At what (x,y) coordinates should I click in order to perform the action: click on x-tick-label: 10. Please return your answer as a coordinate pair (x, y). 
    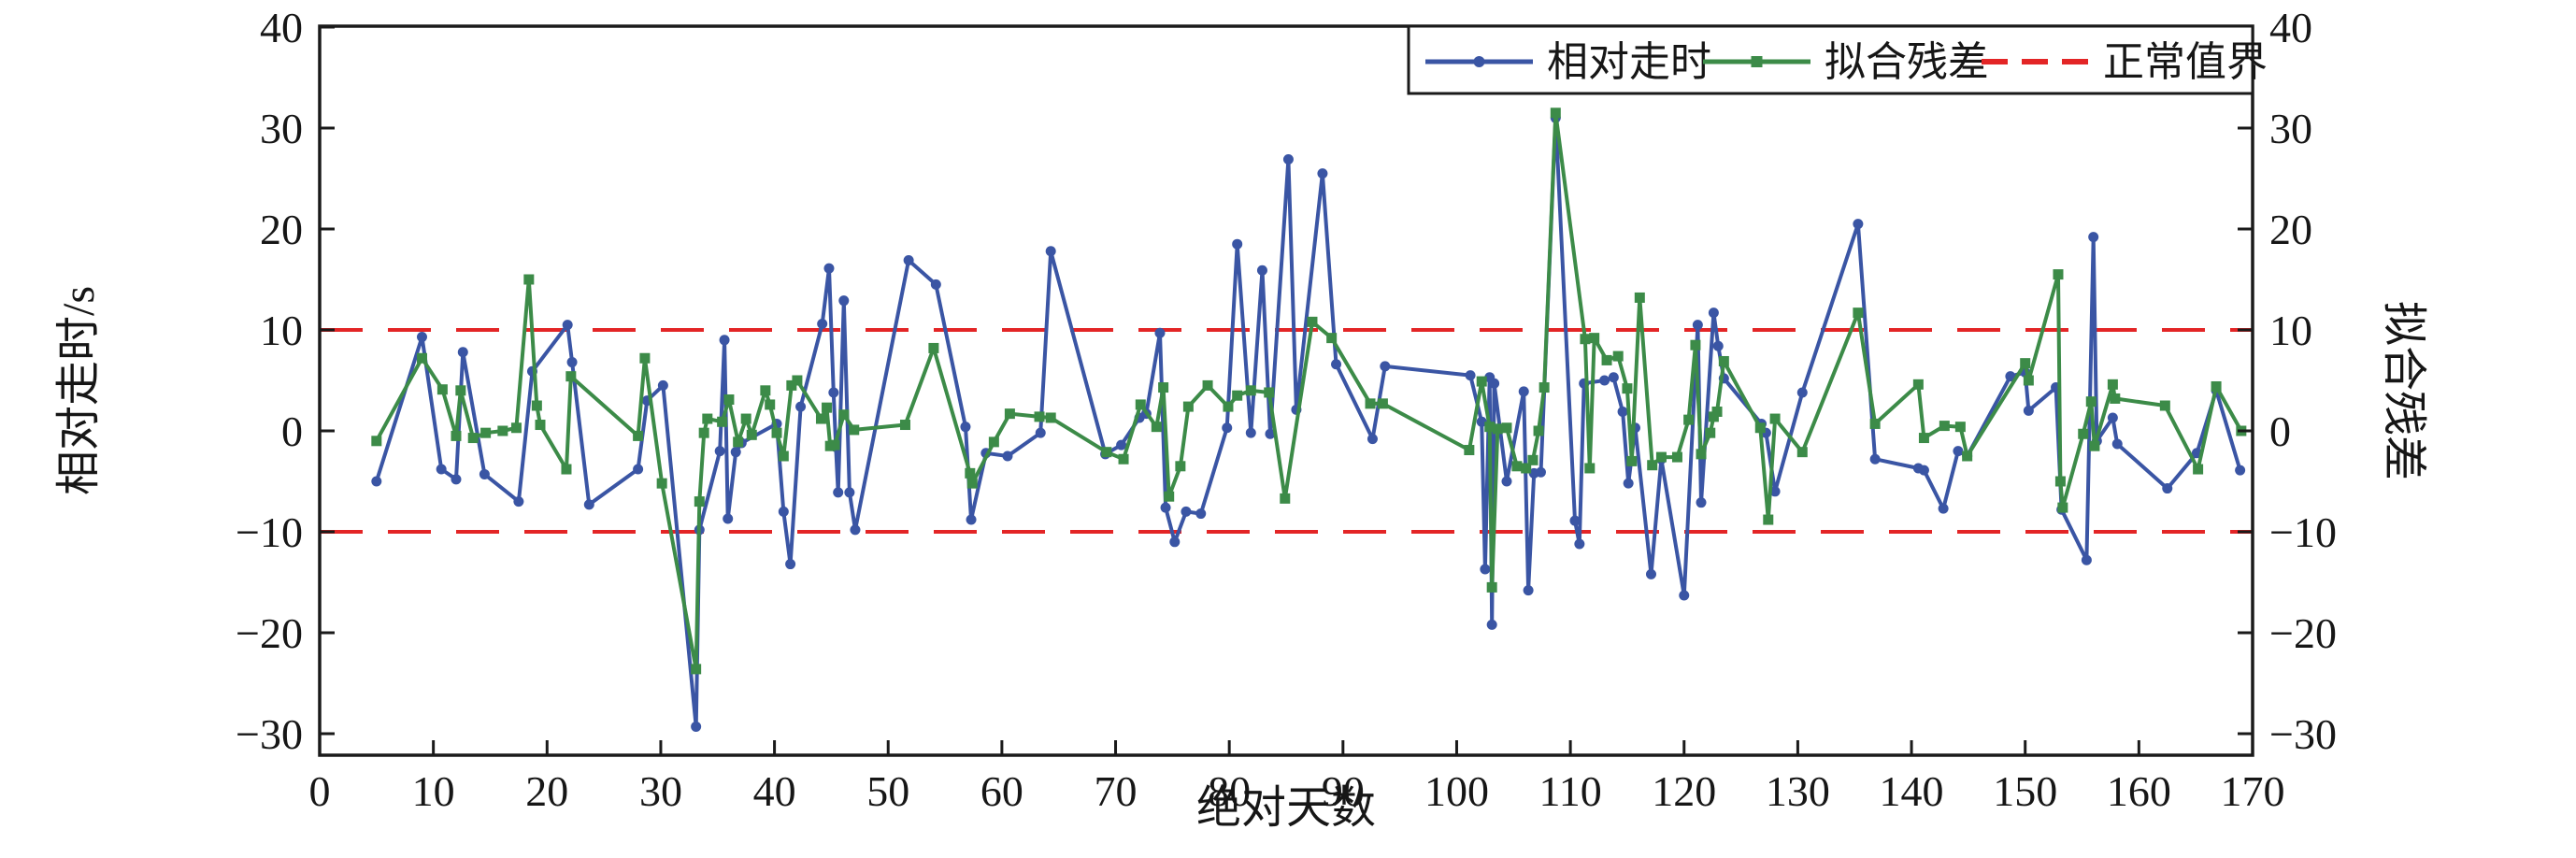
    Looking at the image, I should click on (433, 791).